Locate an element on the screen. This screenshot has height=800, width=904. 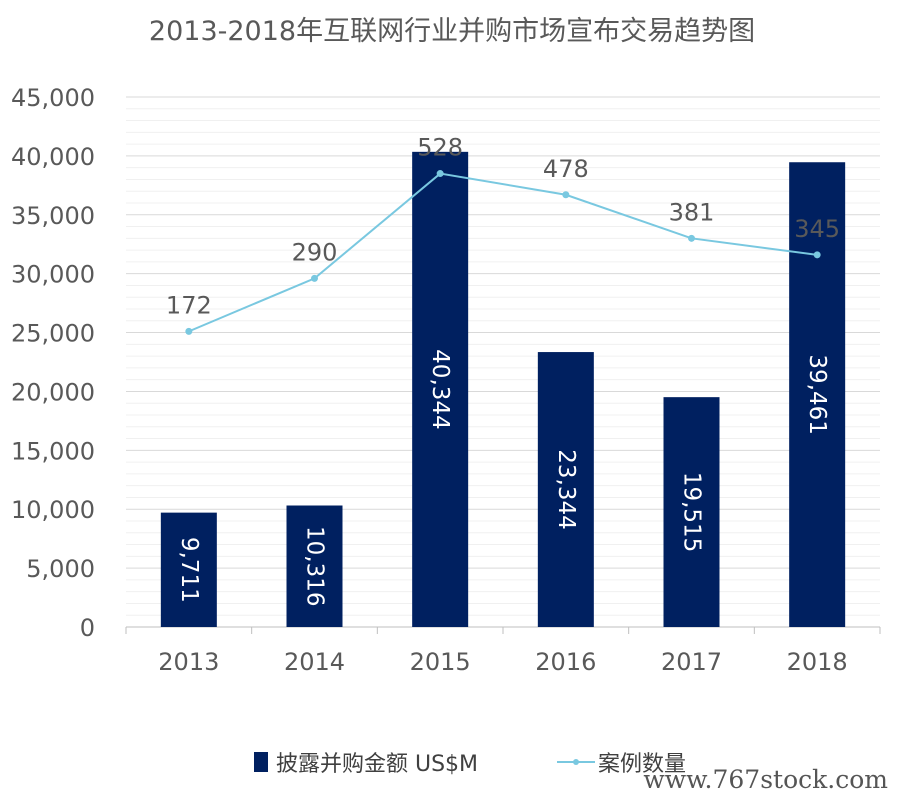
bar-data-label: 23,344 is located at coordinates (566, 489).